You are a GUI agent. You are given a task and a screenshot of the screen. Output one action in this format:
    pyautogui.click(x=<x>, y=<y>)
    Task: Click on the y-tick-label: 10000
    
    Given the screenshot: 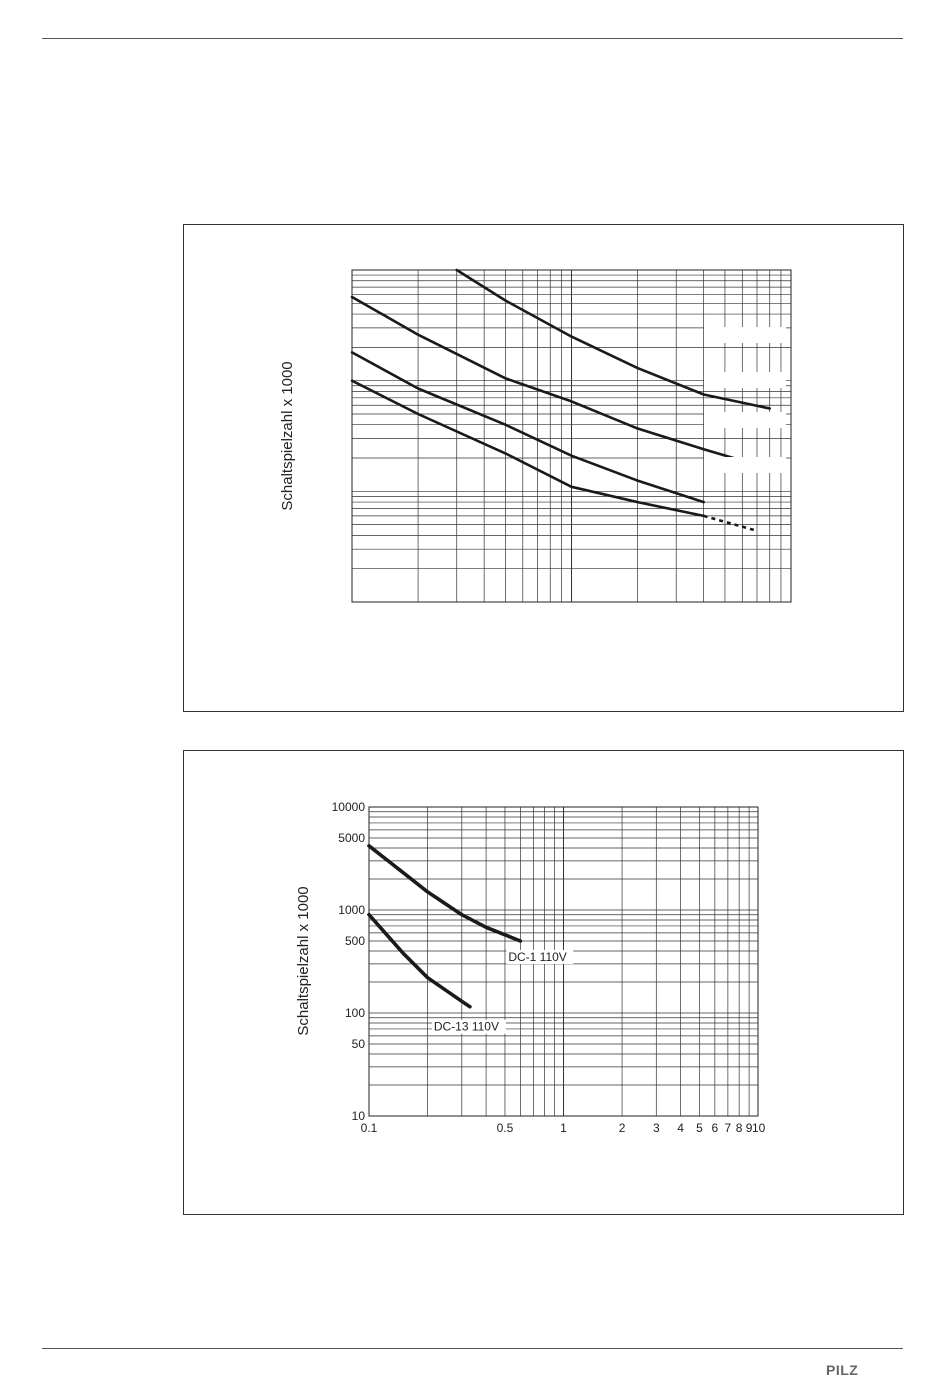 What is the action you would take?
    pyautogui.click(x=349, y=807)
    